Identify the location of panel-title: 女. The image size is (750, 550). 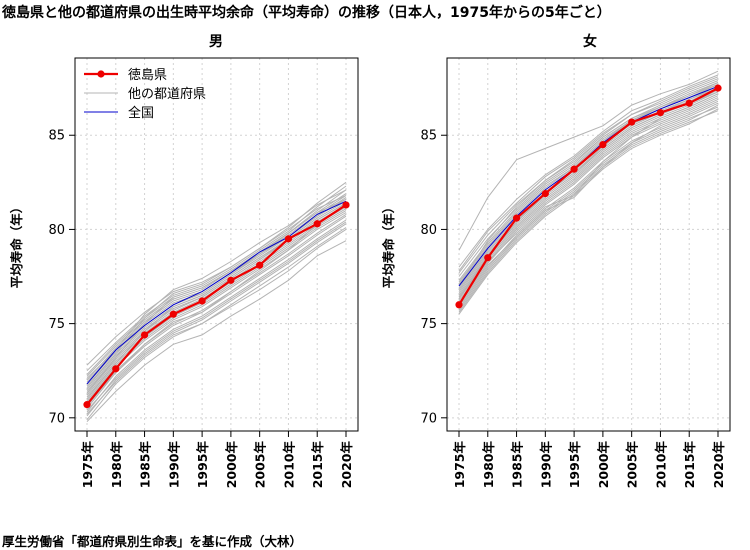
(590, 41).